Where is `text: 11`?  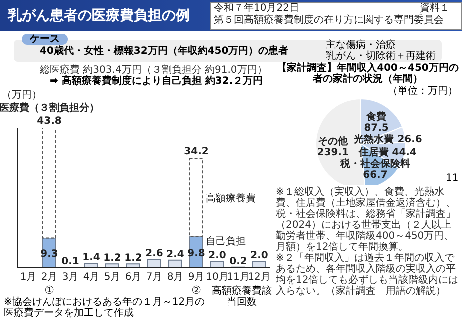 text: 11 is located at coordinates (452, 178).